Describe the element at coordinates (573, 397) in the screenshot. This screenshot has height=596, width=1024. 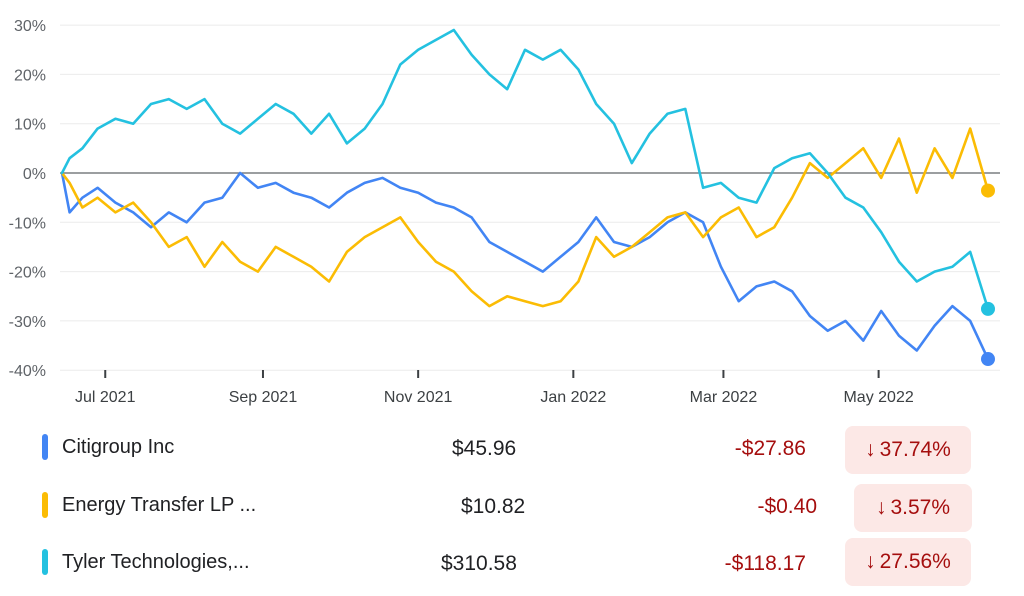
I see `x-tick-label: Jan 2022` at that location.